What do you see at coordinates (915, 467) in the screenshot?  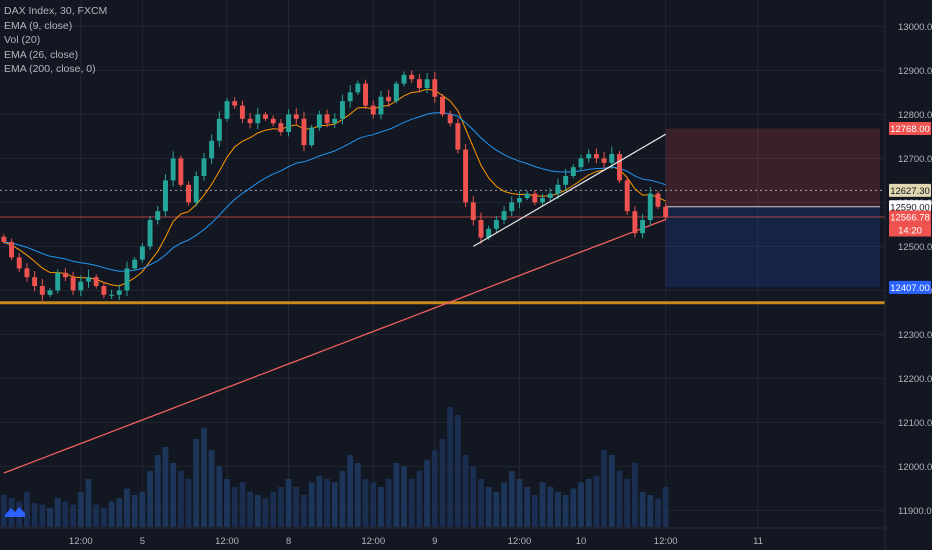 I see `price-tick-label: 12000.00` at bounding box center [915, 467].